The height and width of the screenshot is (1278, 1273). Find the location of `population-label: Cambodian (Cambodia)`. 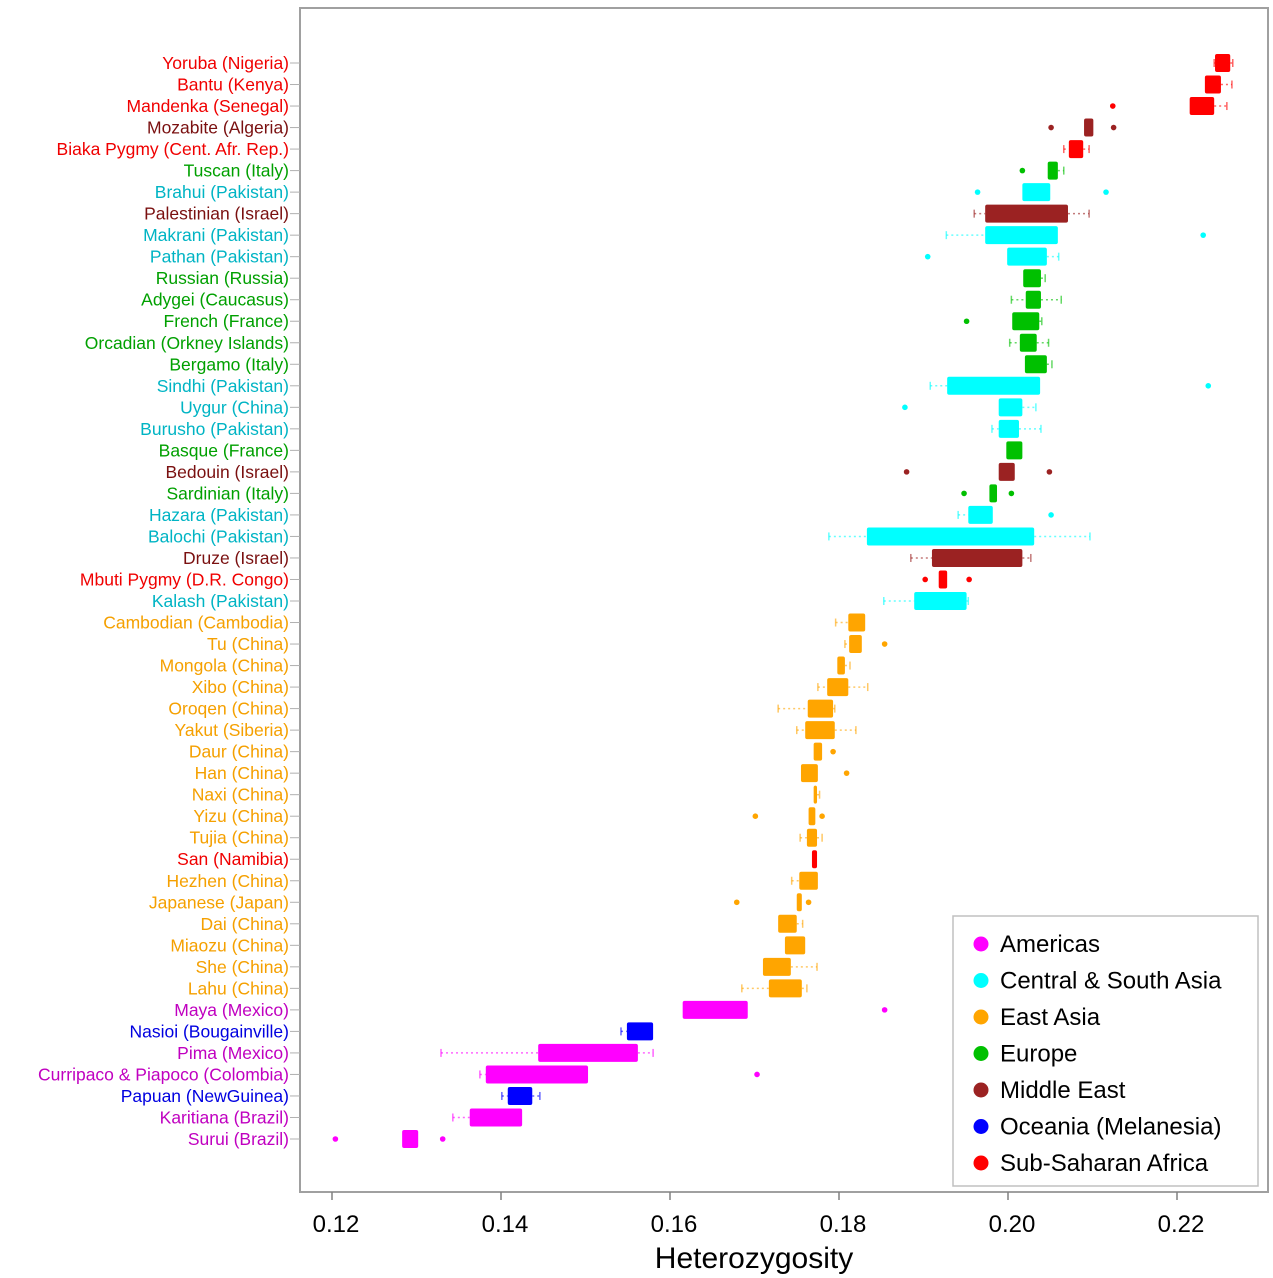

population-label: Cambodian (Cambodia) is located at coordinates (196, 623).